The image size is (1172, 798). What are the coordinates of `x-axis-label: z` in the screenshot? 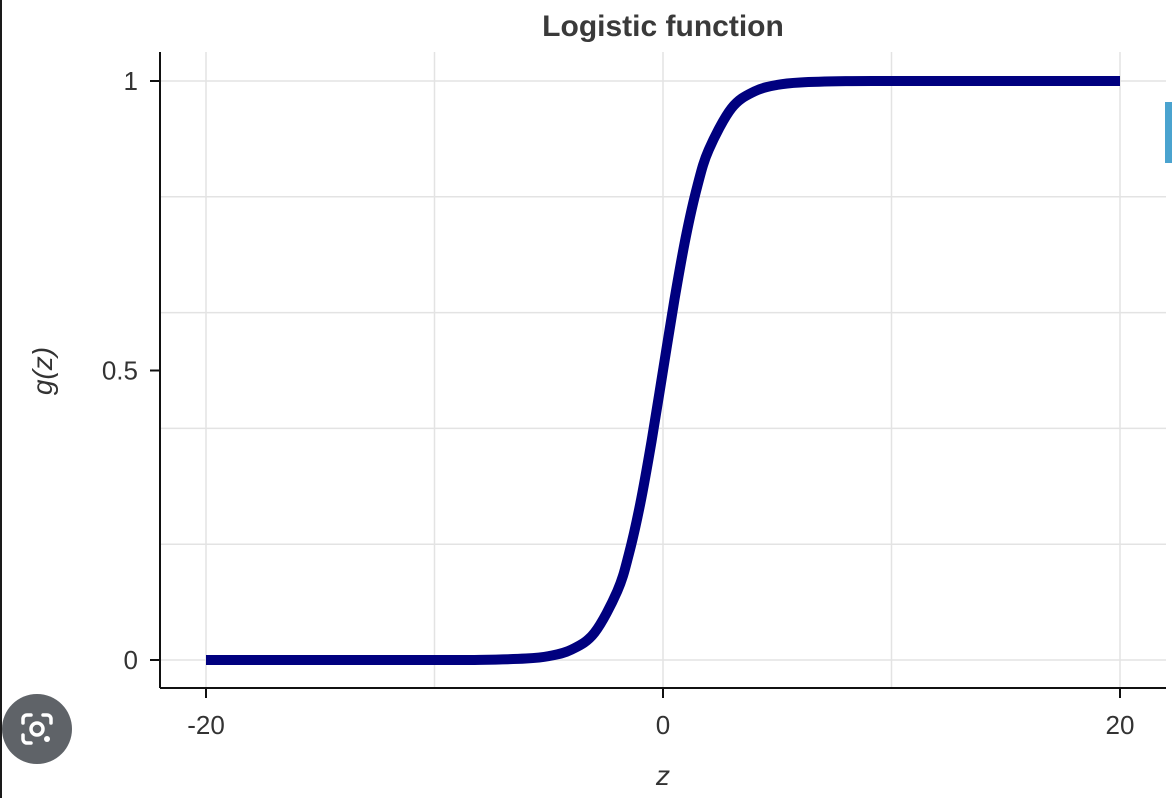 It's located at (662, 775).